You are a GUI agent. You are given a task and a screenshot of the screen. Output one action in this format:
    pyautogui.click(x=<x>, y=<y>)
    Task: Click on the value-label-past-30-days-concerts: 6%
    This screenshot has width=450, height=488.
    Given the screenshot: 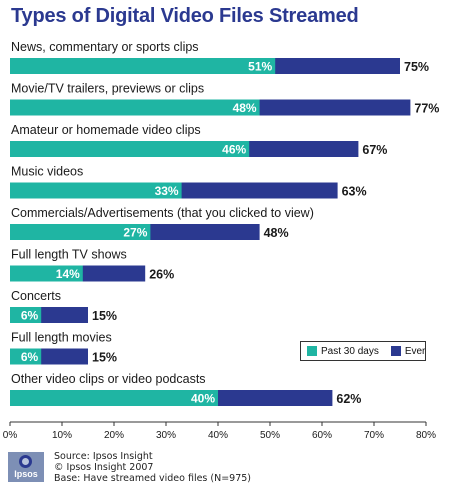 What is the action you would take?
    pyautogui.click(x=30, y=316)
    